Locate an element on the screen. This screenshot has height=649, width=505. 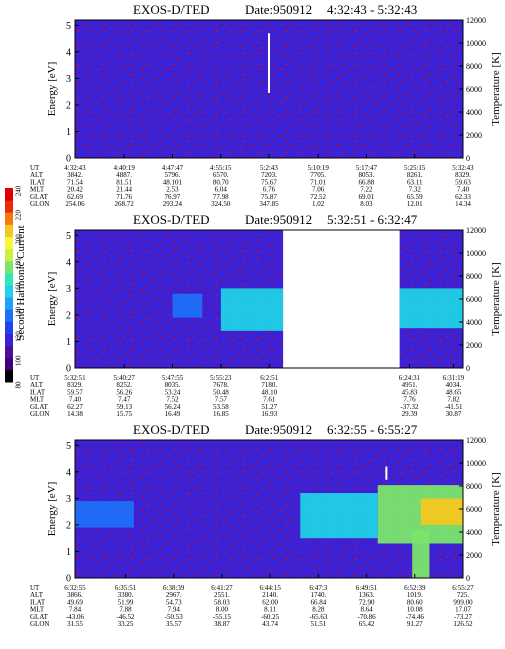
y2-tick-label: 8000 is located at coordinates (474, 66).